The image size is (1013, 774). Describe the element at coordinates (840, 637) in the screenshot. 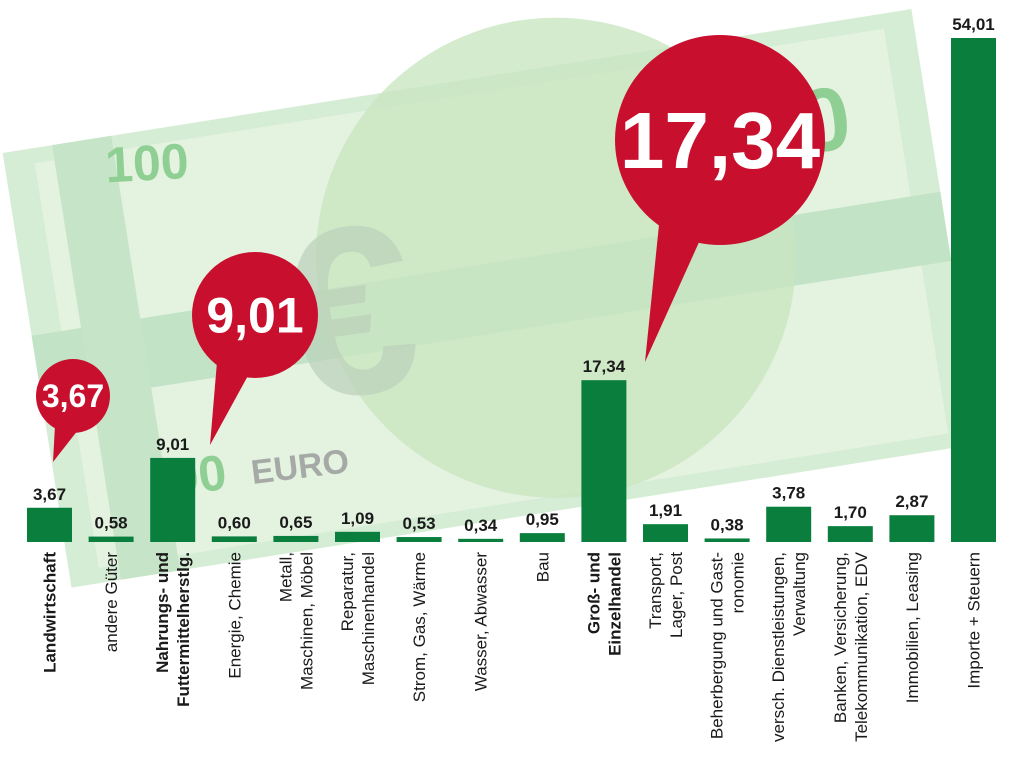

I see `svg-text: Banken, Versicherung,` at that location.